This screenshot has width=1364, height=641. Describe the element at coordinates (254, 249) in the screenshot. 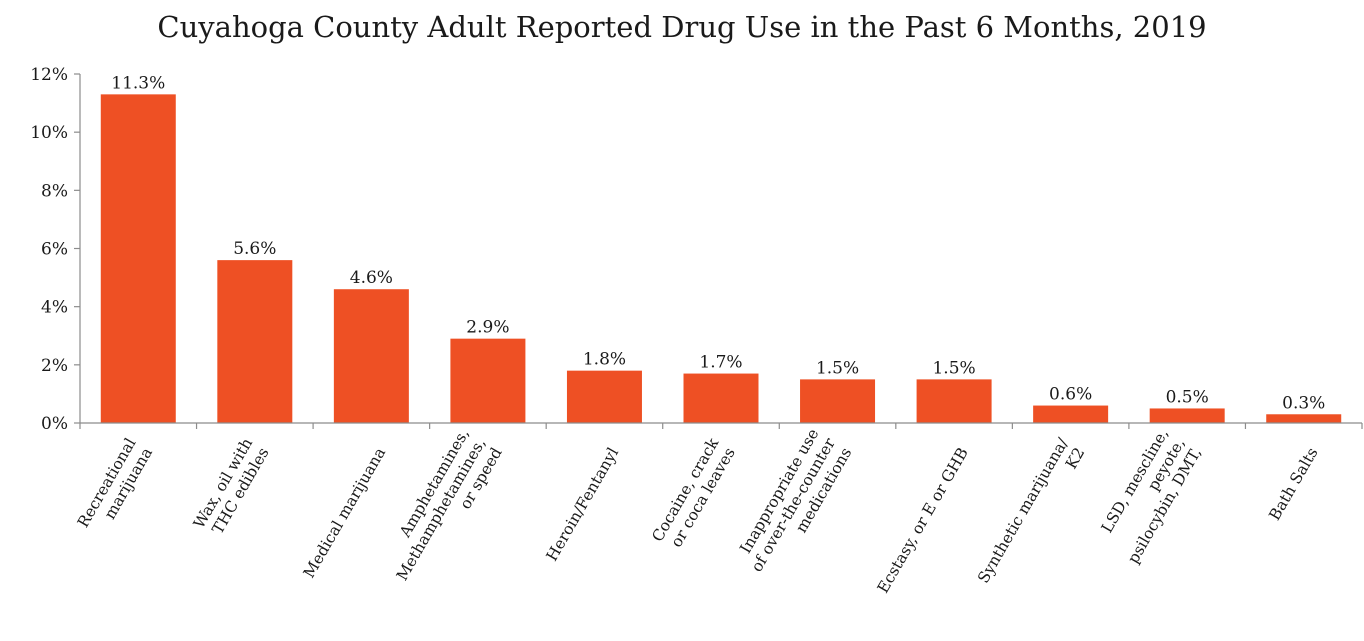

I see `data-label: 5.6%` at that location.